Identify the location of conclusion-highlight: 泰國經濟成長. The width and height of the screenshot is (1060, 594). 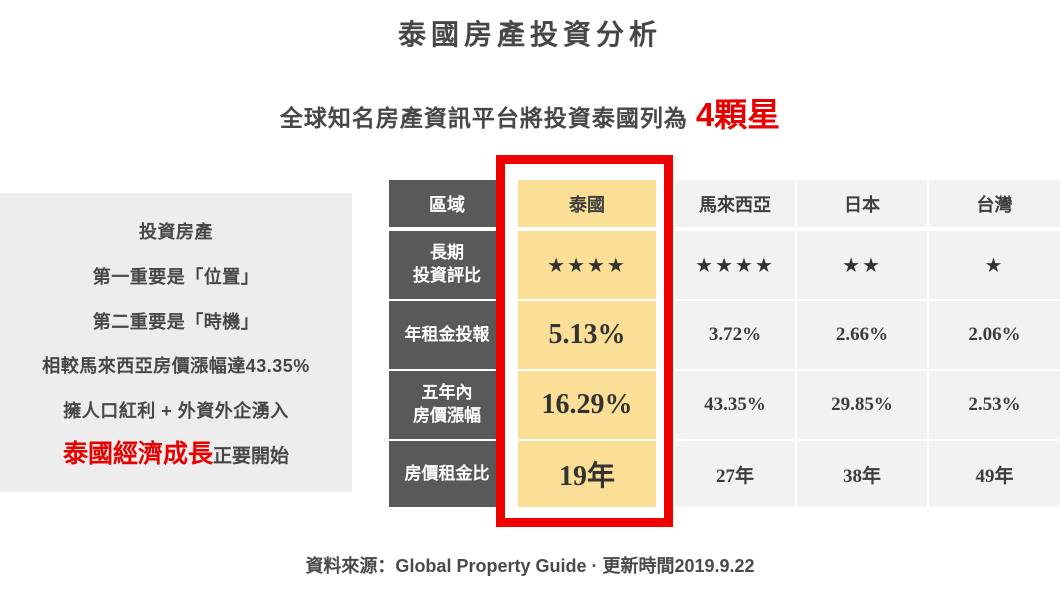
(137, 454).